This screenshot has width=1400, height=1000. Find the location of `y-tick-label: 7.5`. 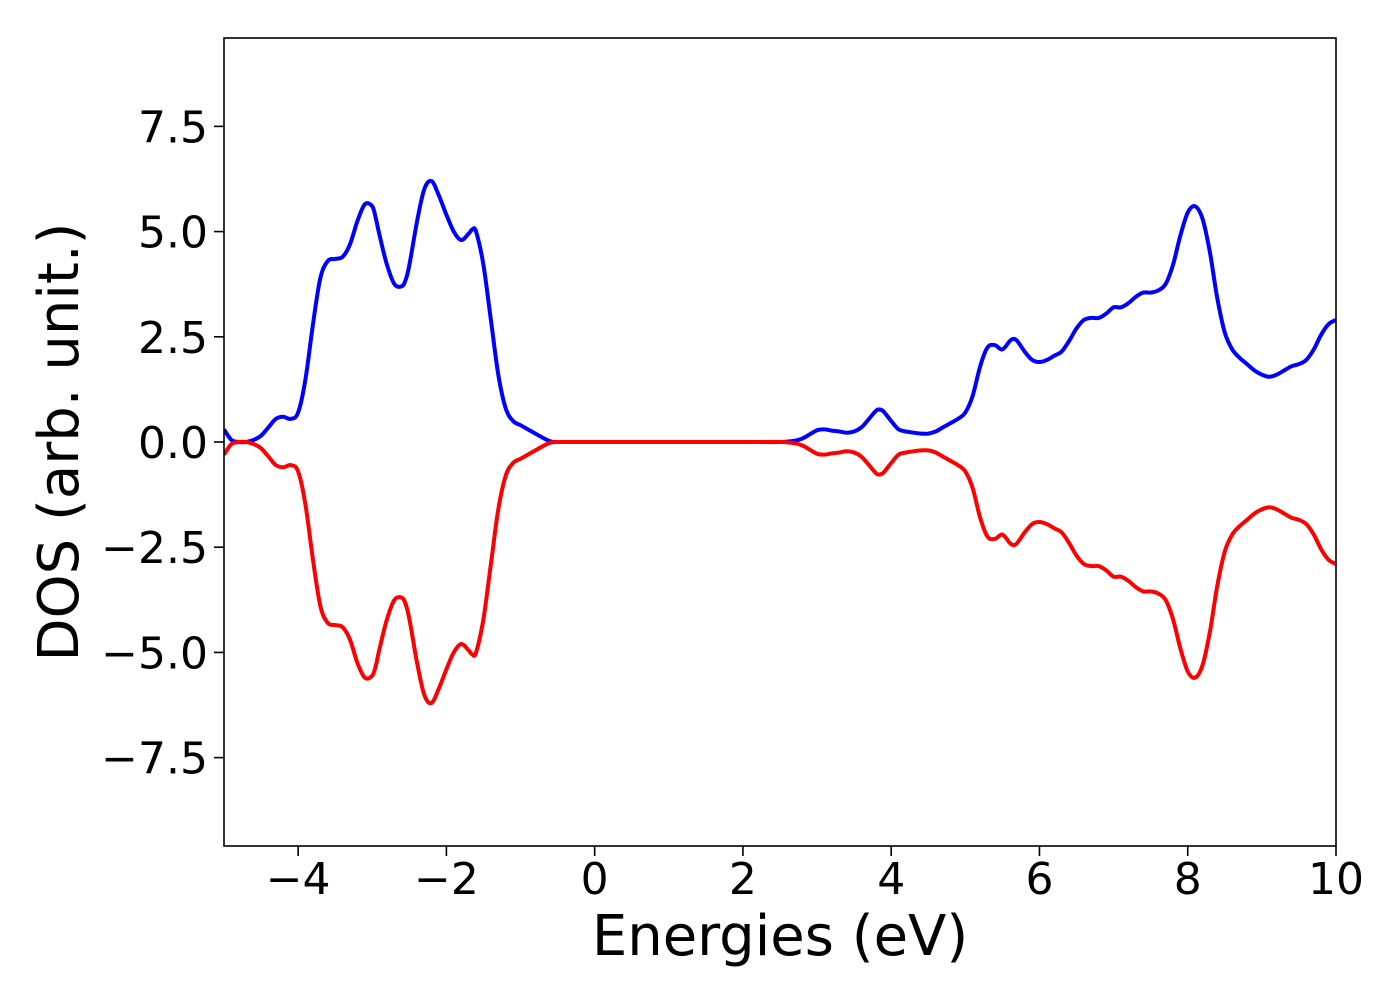

y-tick-label: 7.5 is located at coordinates (173, 127).